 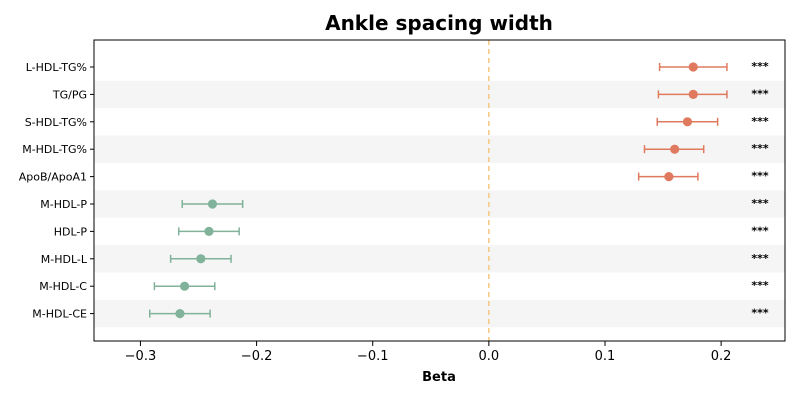 What do you see at coordinates (439, 23) in the screenshot?
I see `chart-title: Ankle spacing width` at bounding box center [439, 23].